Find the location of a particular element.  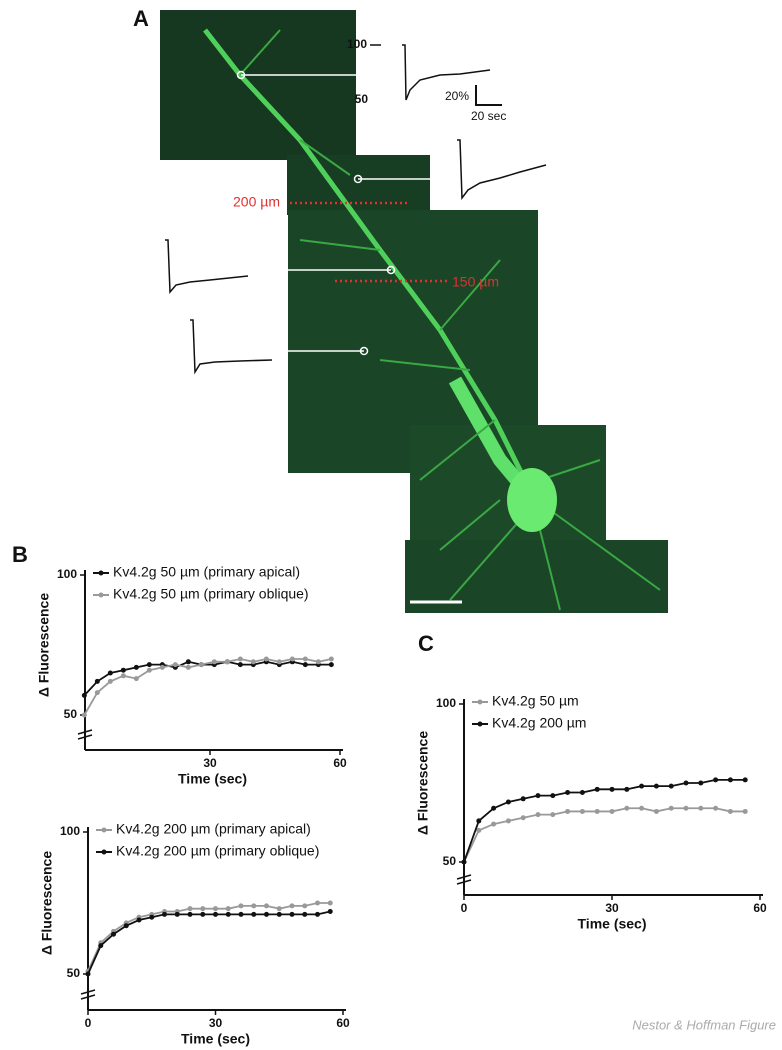

annotation-lines is located at coordinates (333, 213).